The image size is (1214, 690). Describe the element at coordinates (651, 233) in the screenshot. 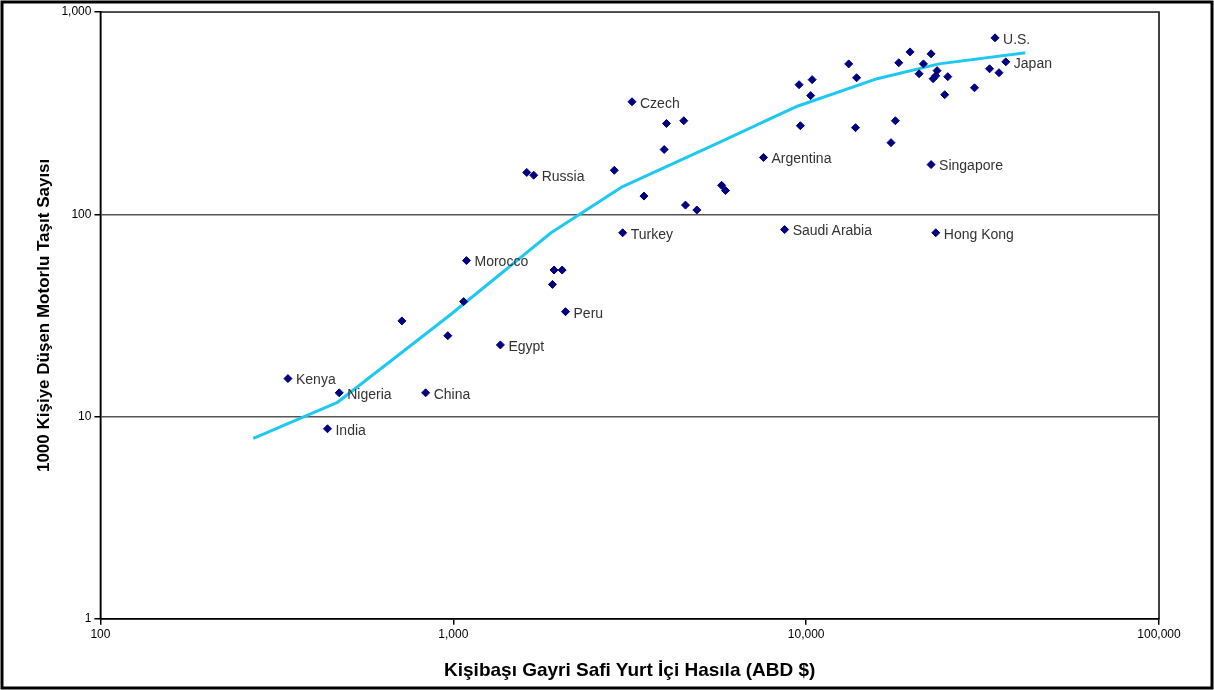

I see `annotation: Turkey` at that location.